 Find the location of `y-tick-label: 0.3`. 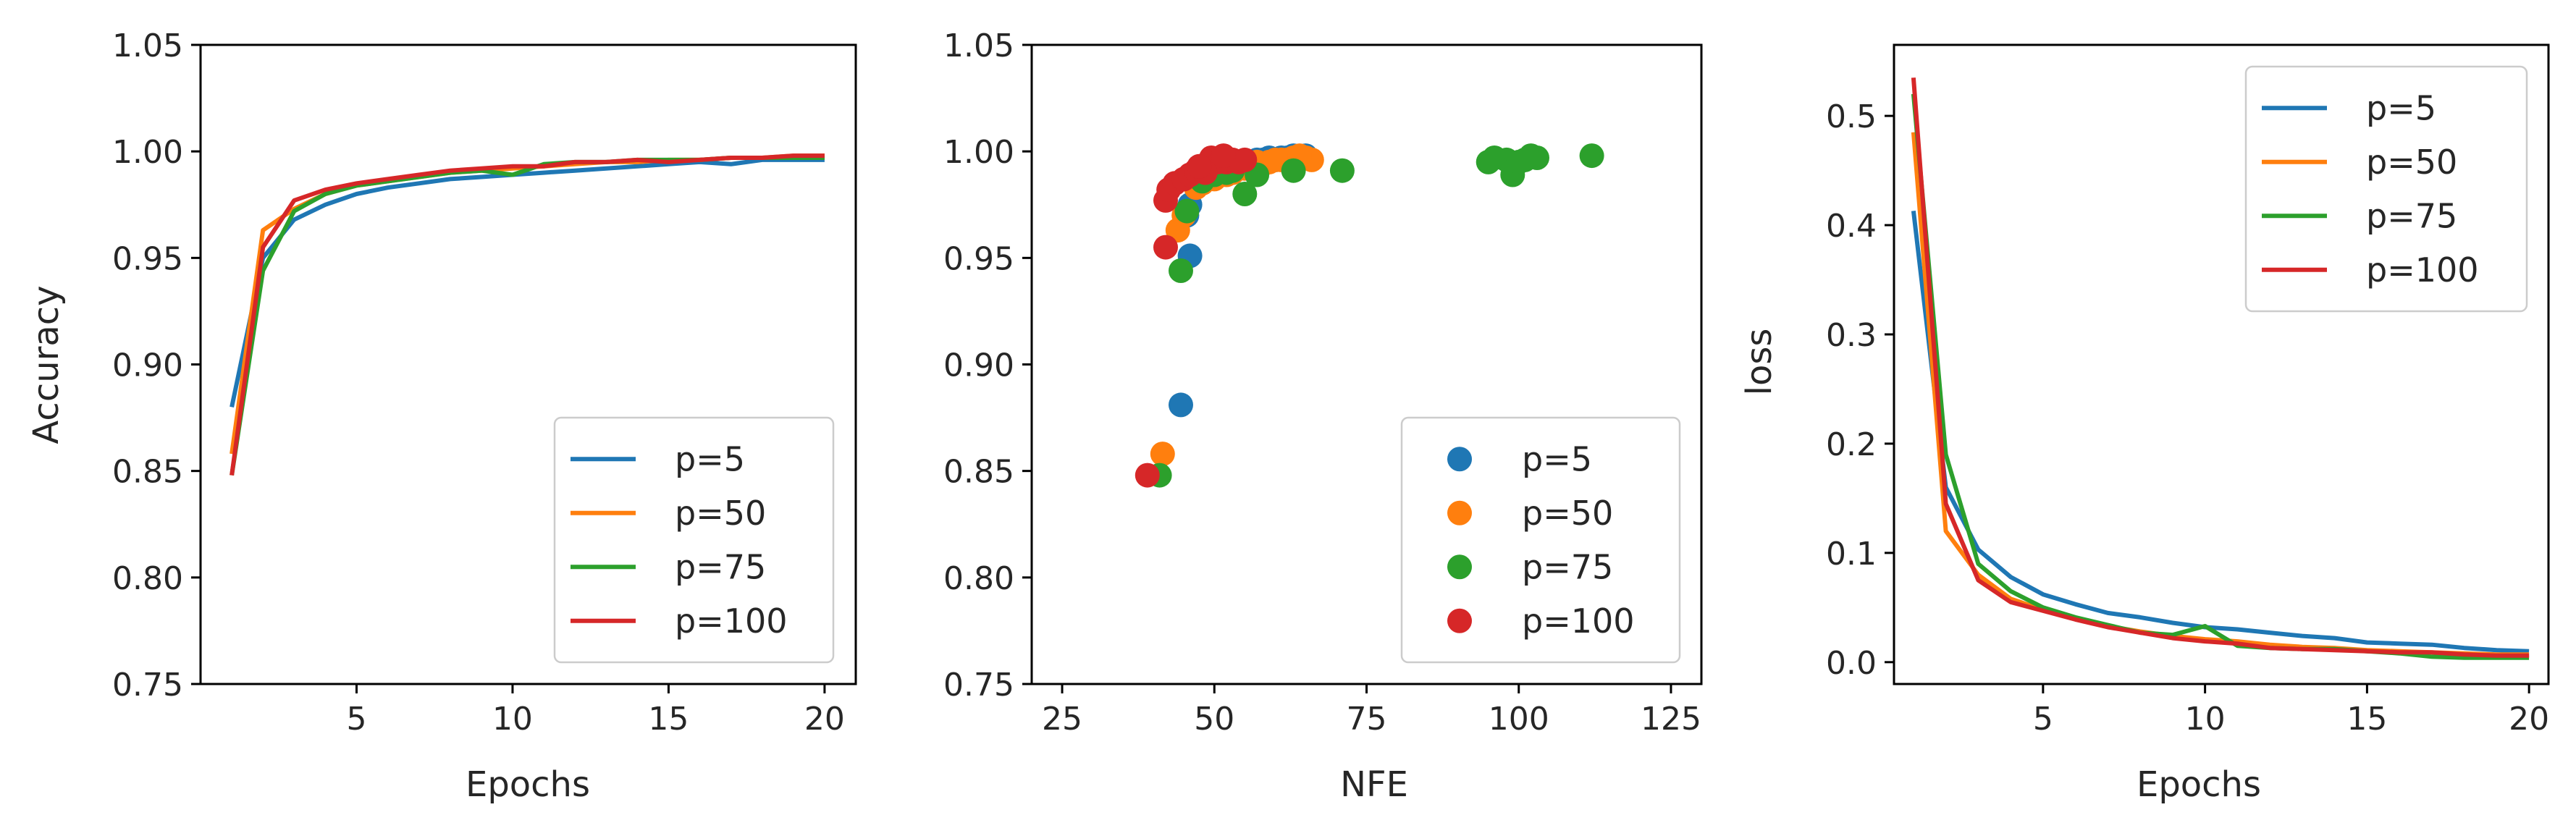

y-tick-label: 0.3 is located at coordinates (1851, 335).